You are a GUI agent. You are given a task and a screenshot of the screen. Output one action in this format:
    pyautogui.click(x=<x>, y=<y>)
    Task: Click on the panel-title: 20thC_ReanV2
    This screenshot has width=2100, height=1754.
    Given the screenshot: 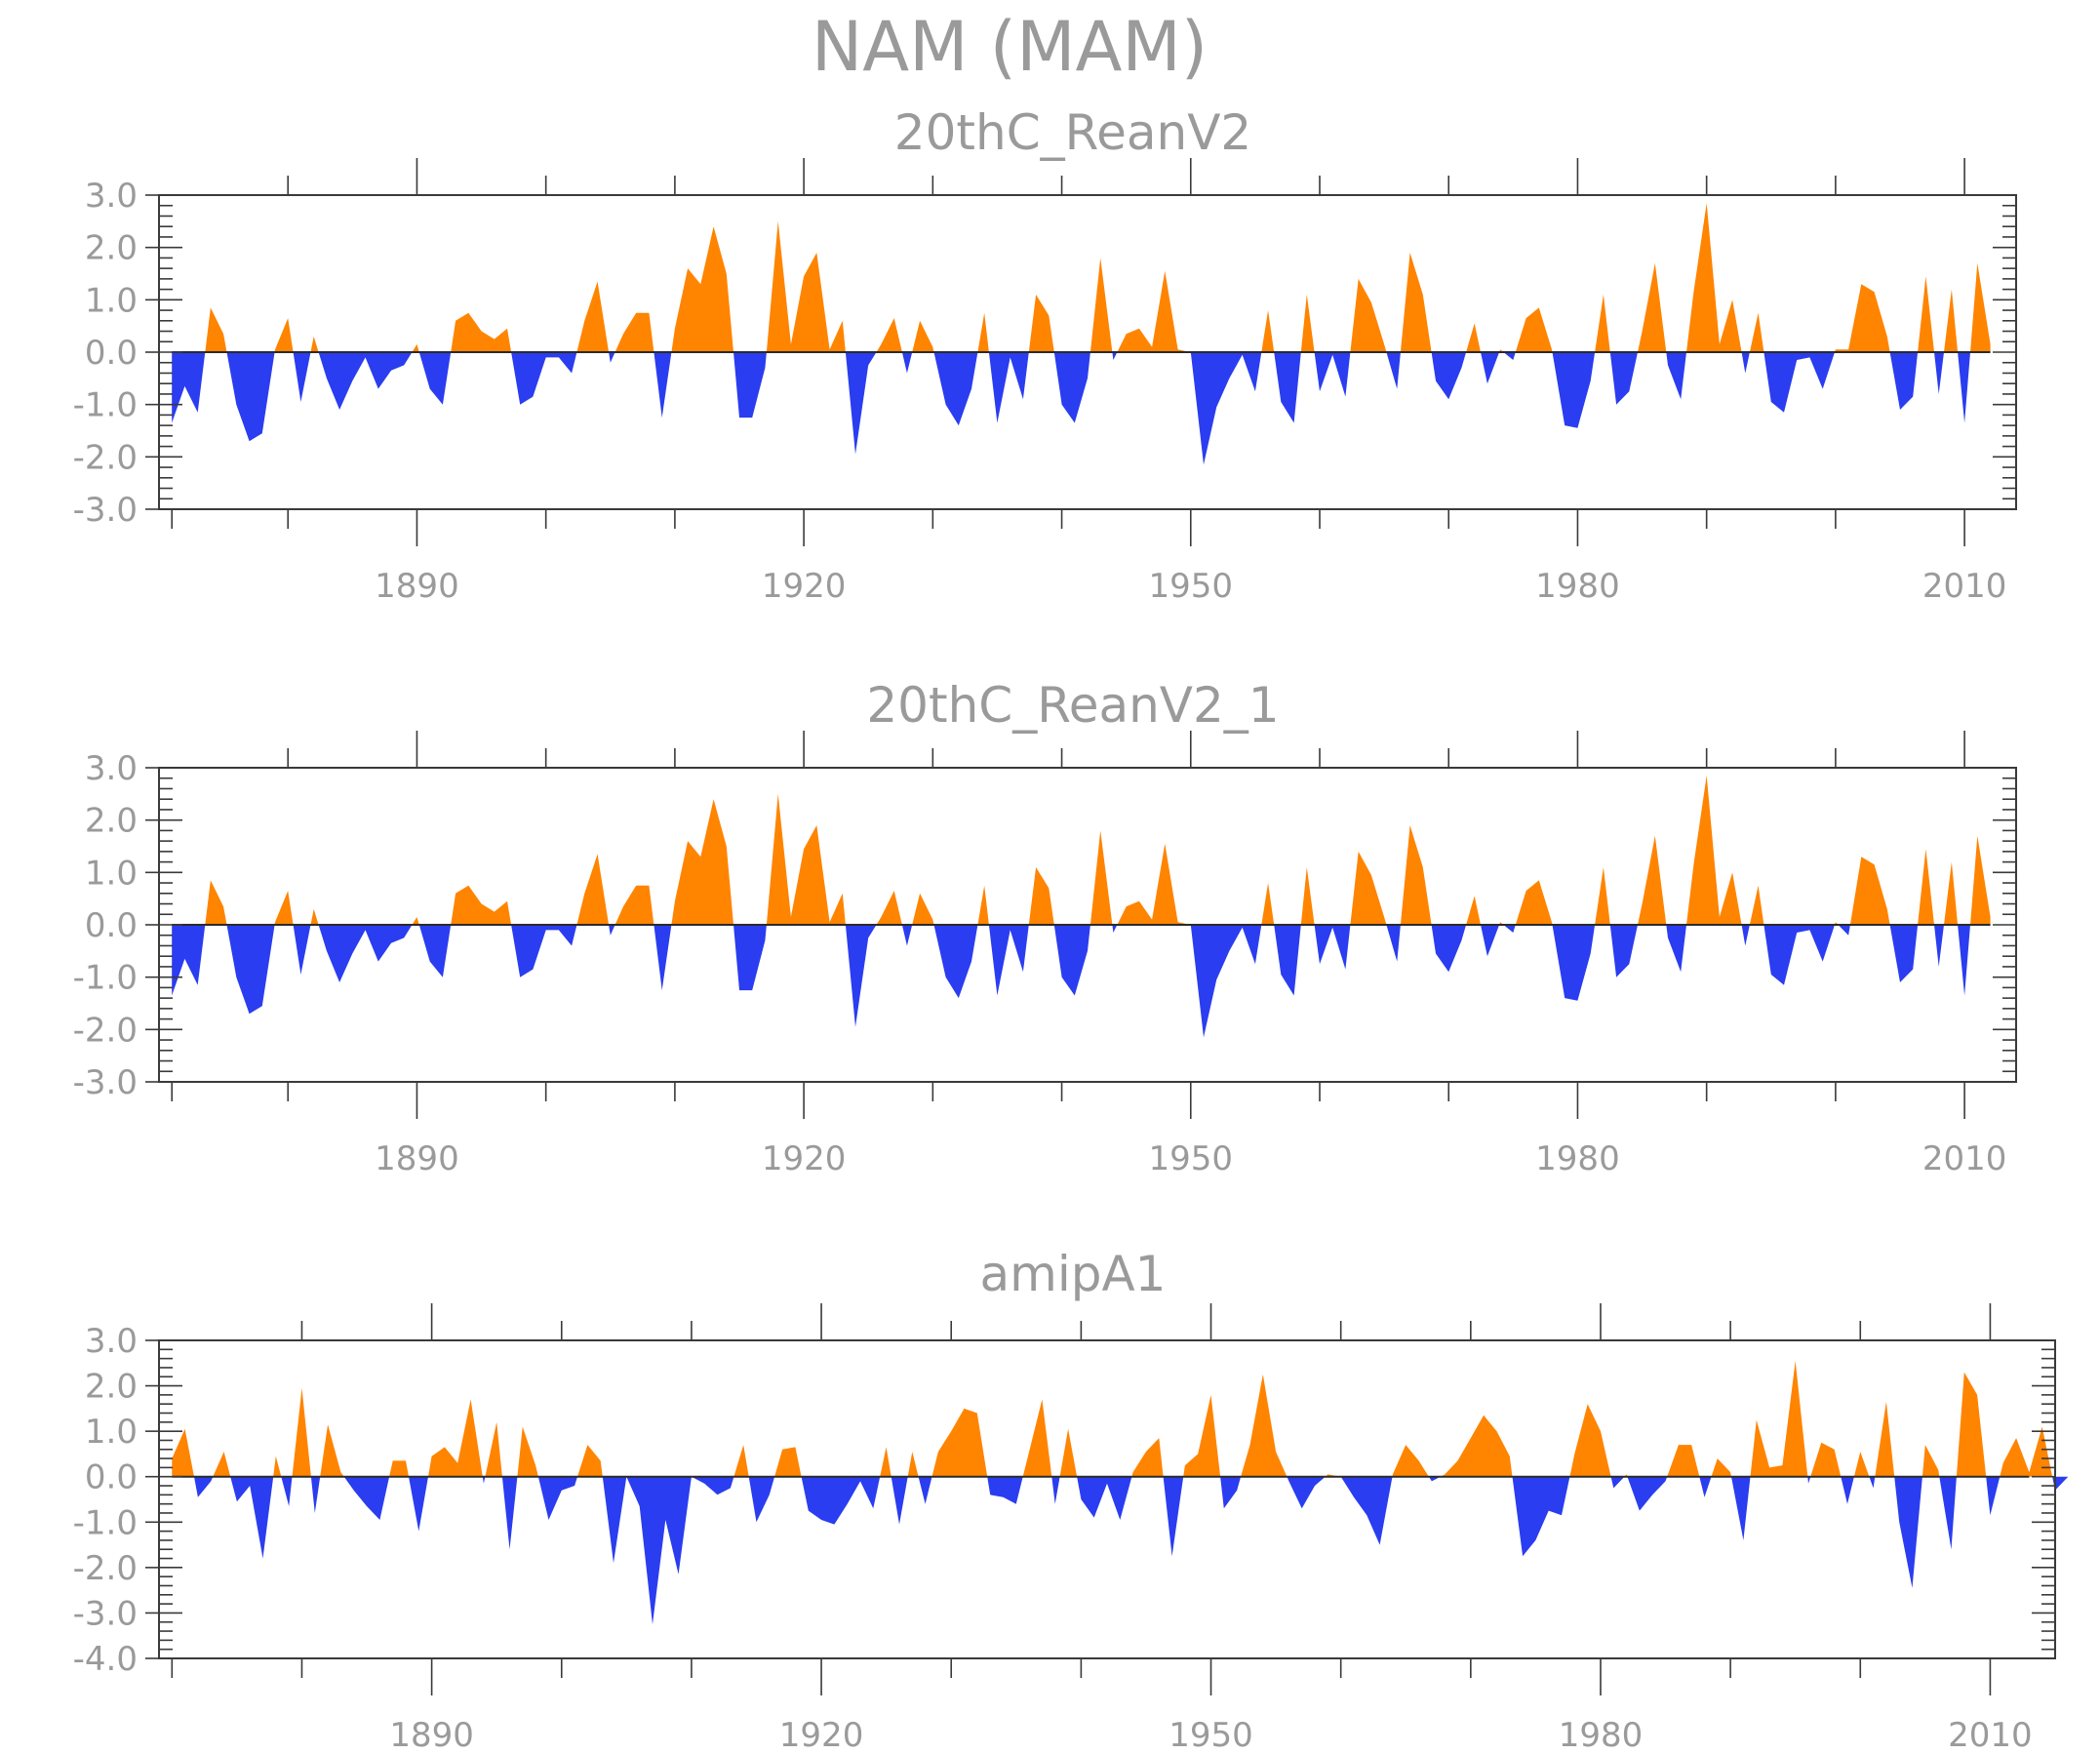 What is the action you would take?
    pyautogui.click(x=1073, y=132)
    